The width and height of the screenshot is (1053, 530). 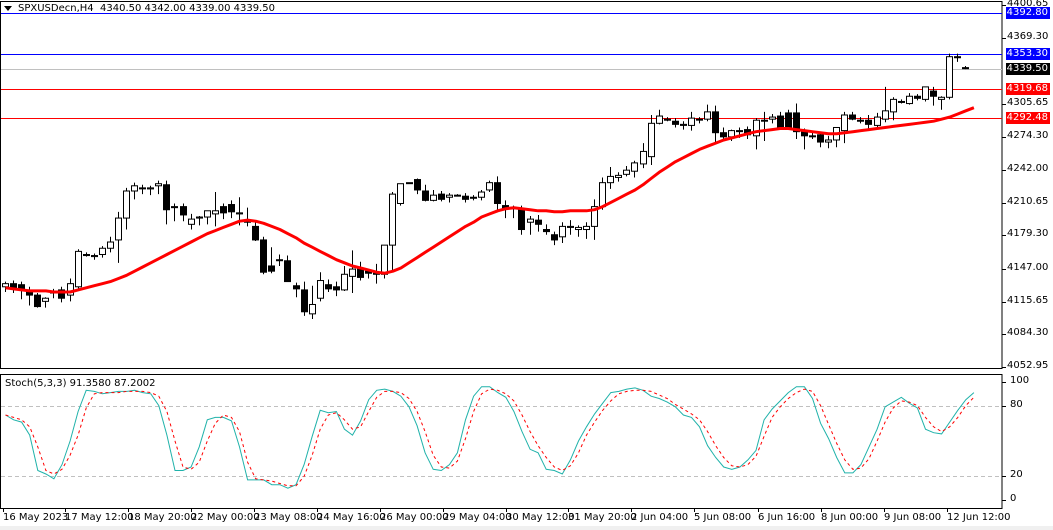 I want to click on price-tick-label: 4400.65, so click(x=1028, y=4).